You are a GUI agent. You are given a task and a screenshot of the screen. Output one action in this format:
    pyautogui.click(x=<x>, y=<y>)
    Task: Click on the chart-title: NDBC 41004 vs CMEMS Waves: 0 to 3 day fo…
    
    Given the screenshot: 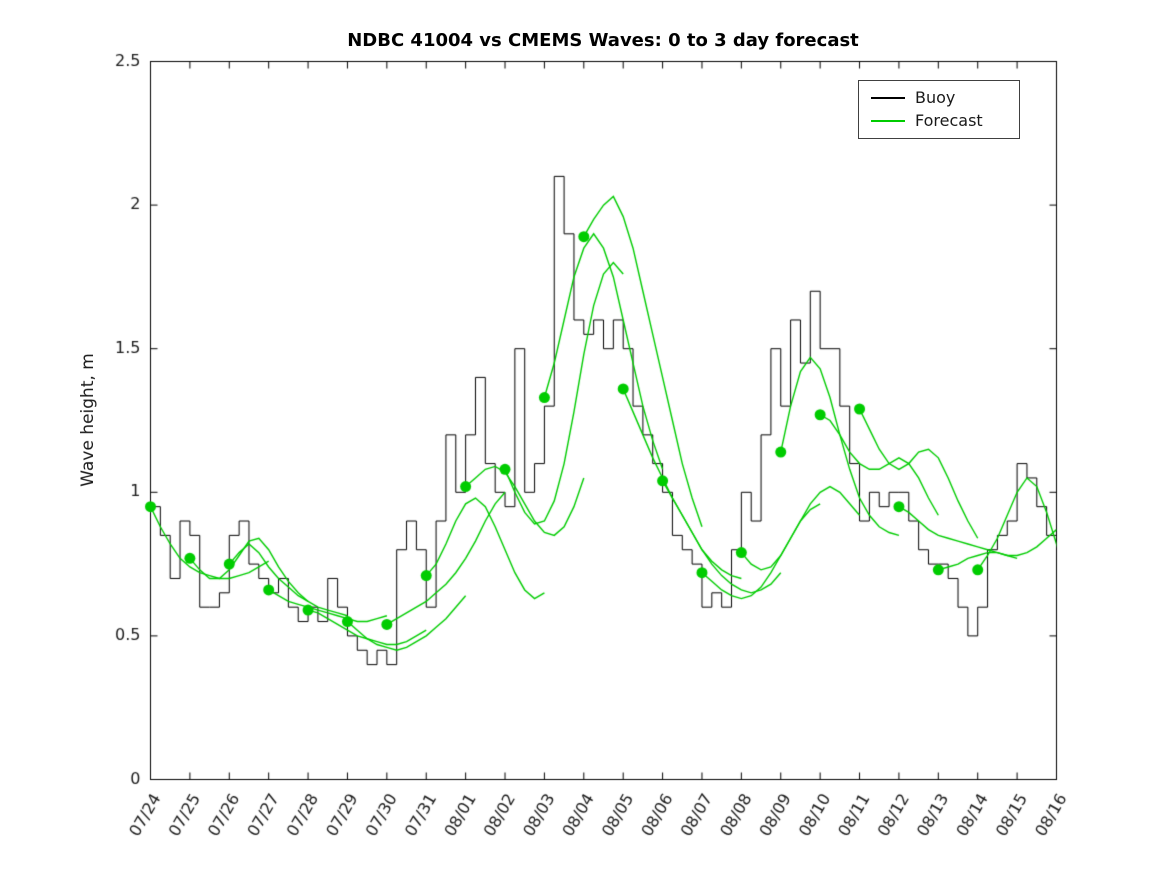 What is the action you would take?
    pyautogui.click(x=603, y=40)
    